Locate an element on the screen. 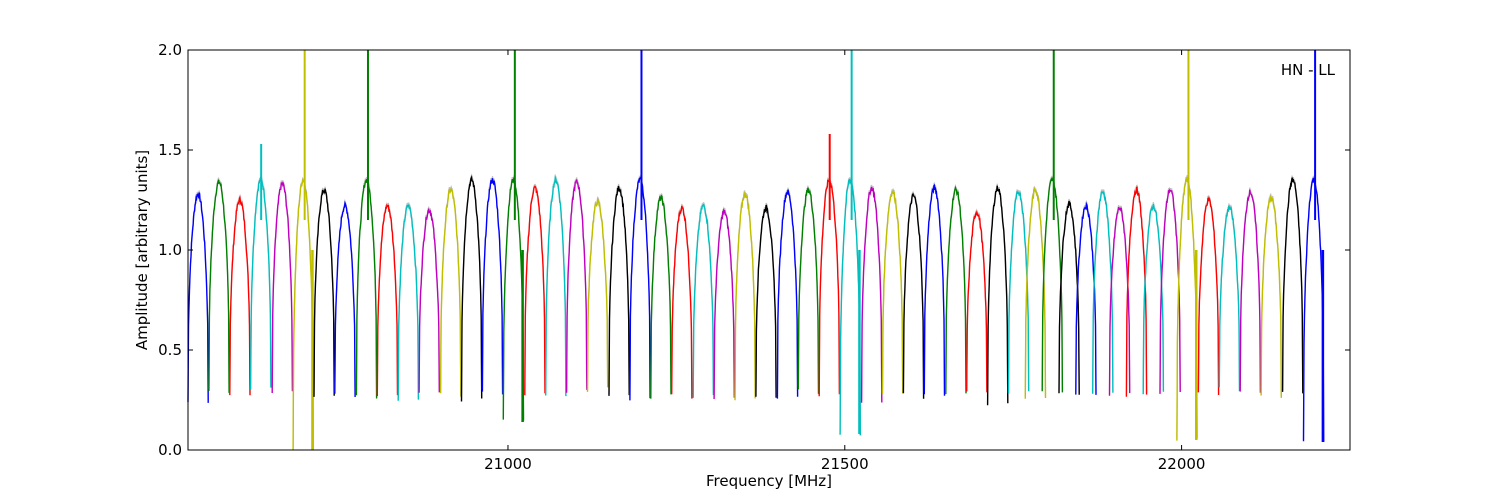 The width and height of the screenshot is (1500, 504). y-tick-label: 1.0 is located at coordinates (170, 250).